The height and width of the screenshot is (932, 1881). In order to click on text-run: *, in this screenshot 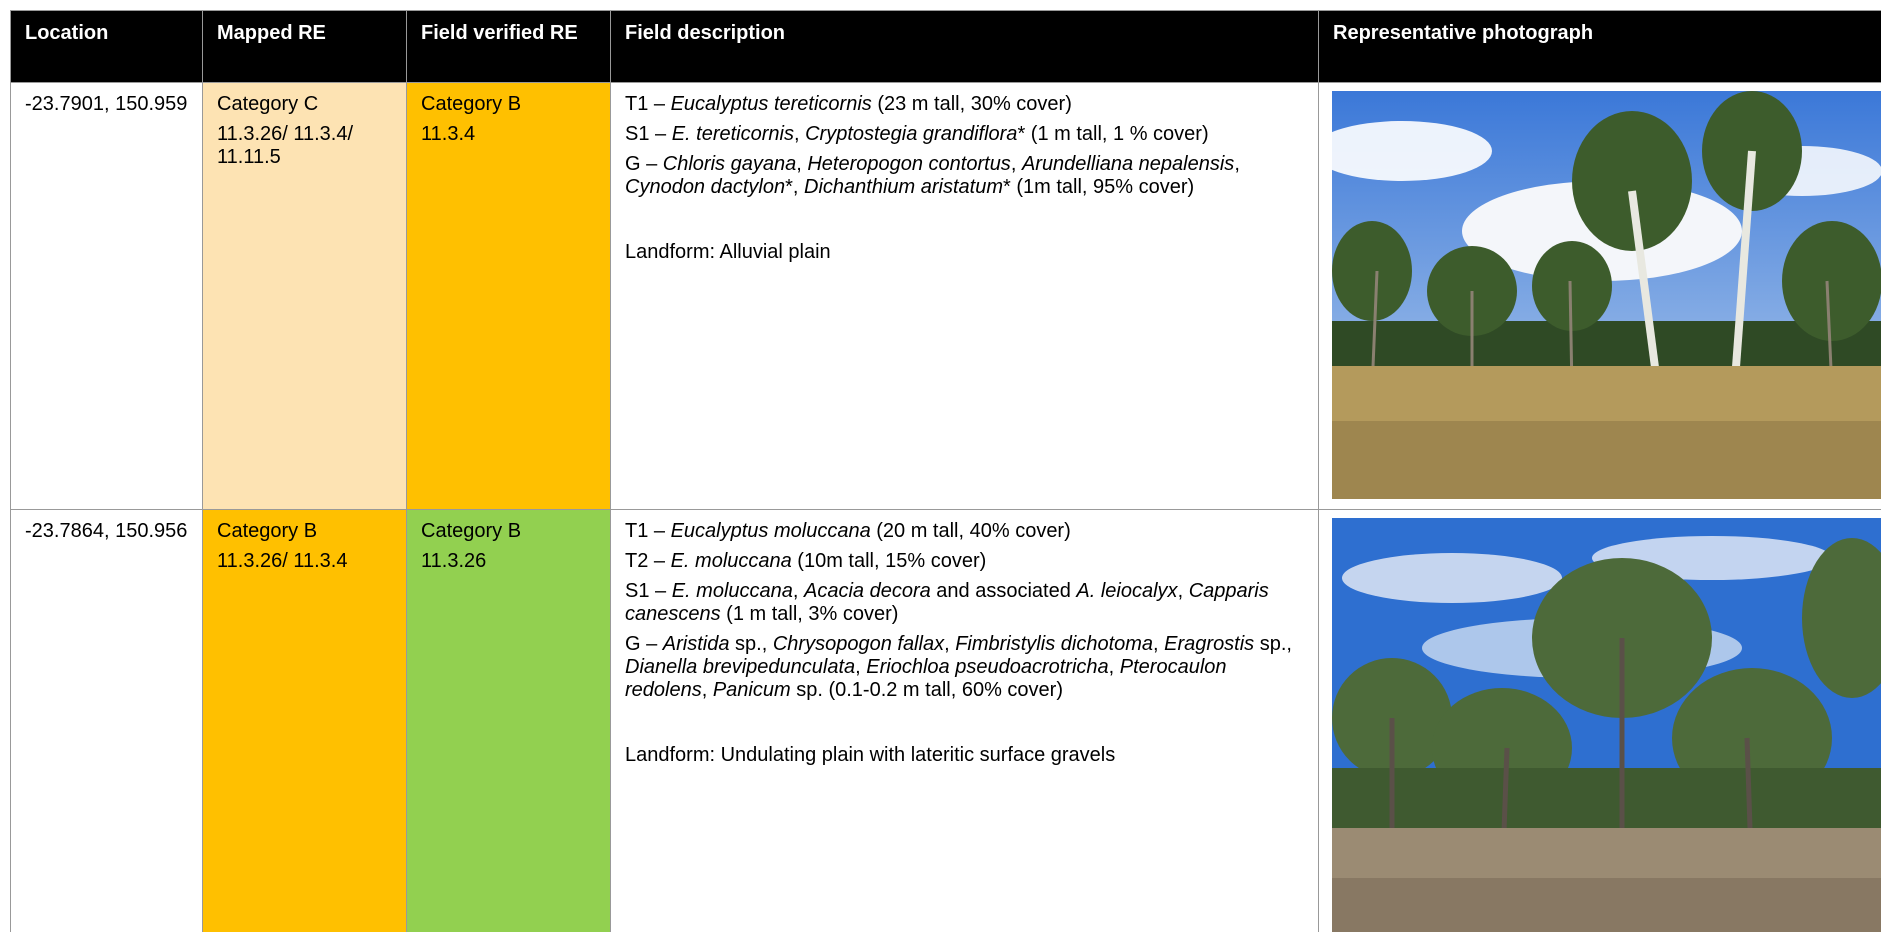, I will do `click(795, 187)`.